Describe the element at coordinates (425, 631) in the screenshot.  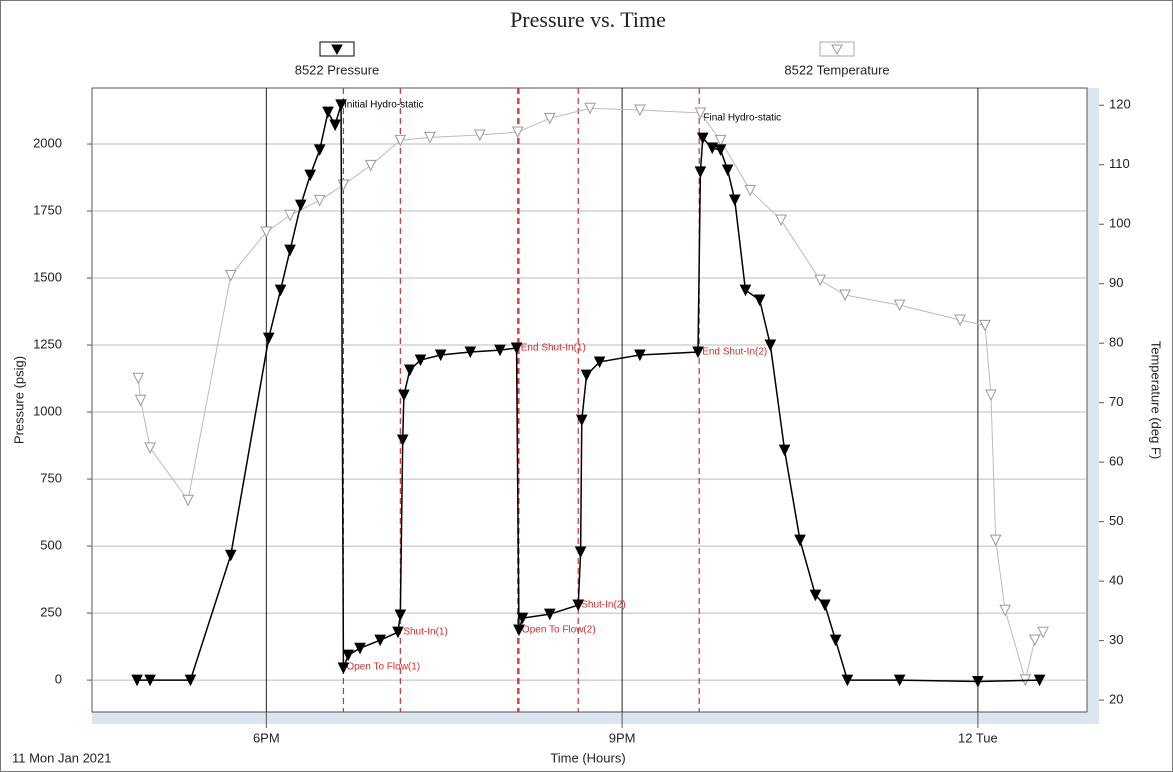
I see `annotation: Shut-In(1)` at that location.